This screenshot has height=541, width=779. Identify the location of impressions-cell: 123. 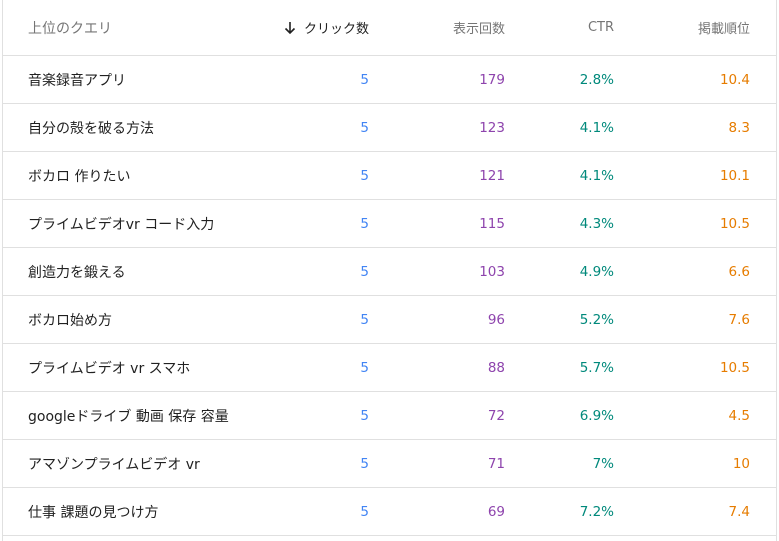
(492, 127).